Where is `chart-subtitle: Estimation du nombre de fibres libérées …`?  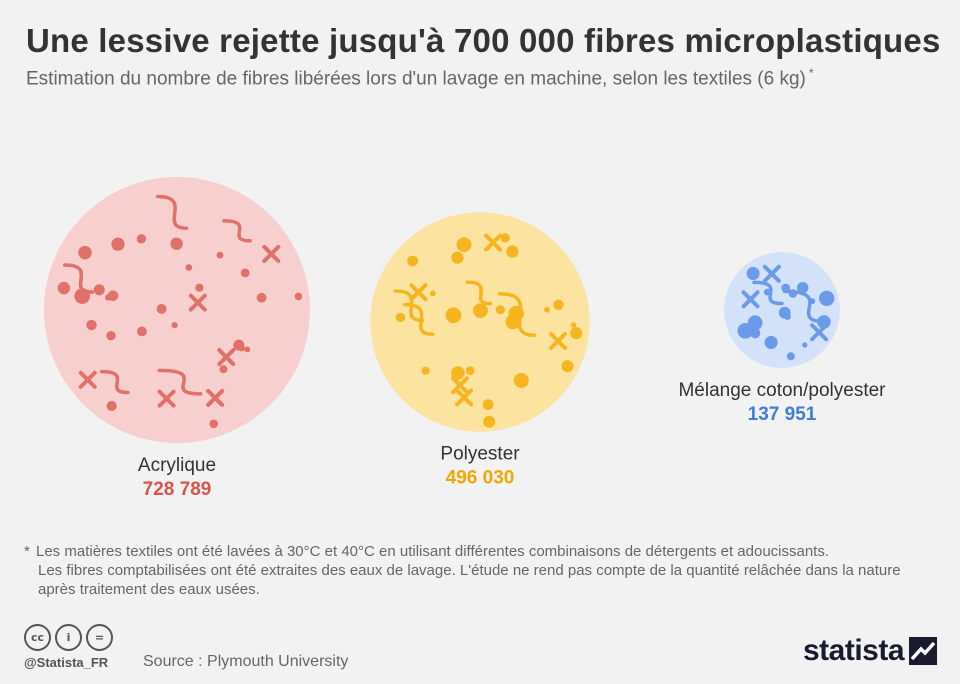 chart-subtitle: Estimation du nombre de fibres libérées … is located at coordinates (420, 78).